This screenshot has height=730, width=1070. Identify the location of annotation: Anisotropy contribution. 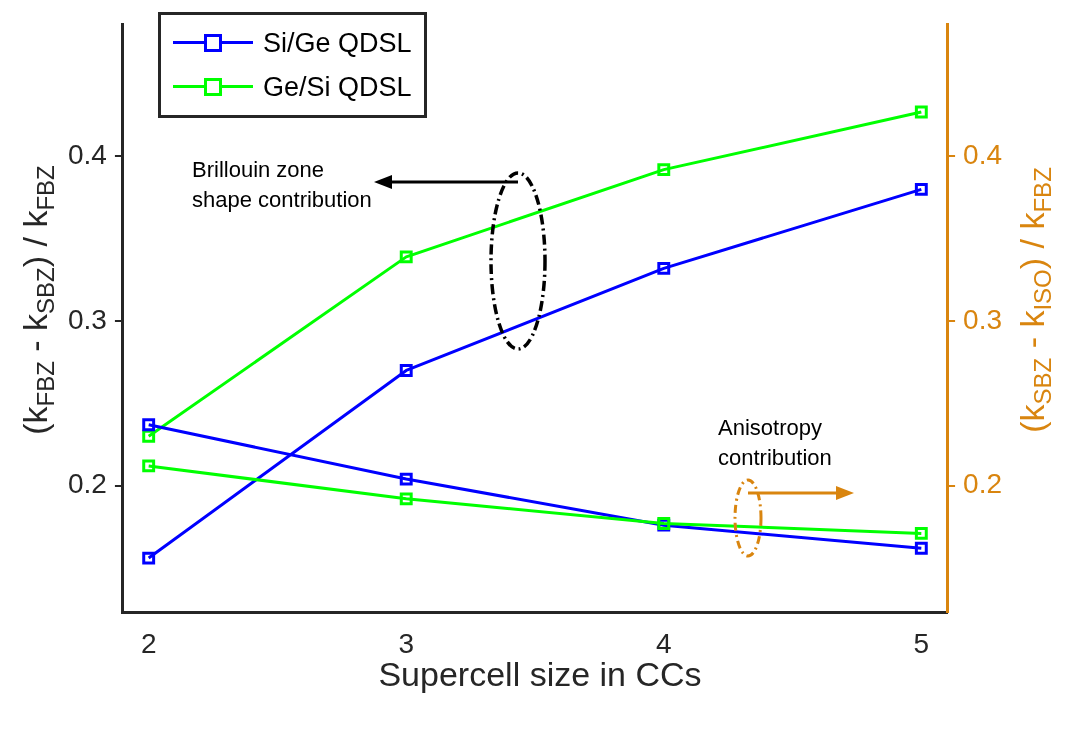
(775, 443).